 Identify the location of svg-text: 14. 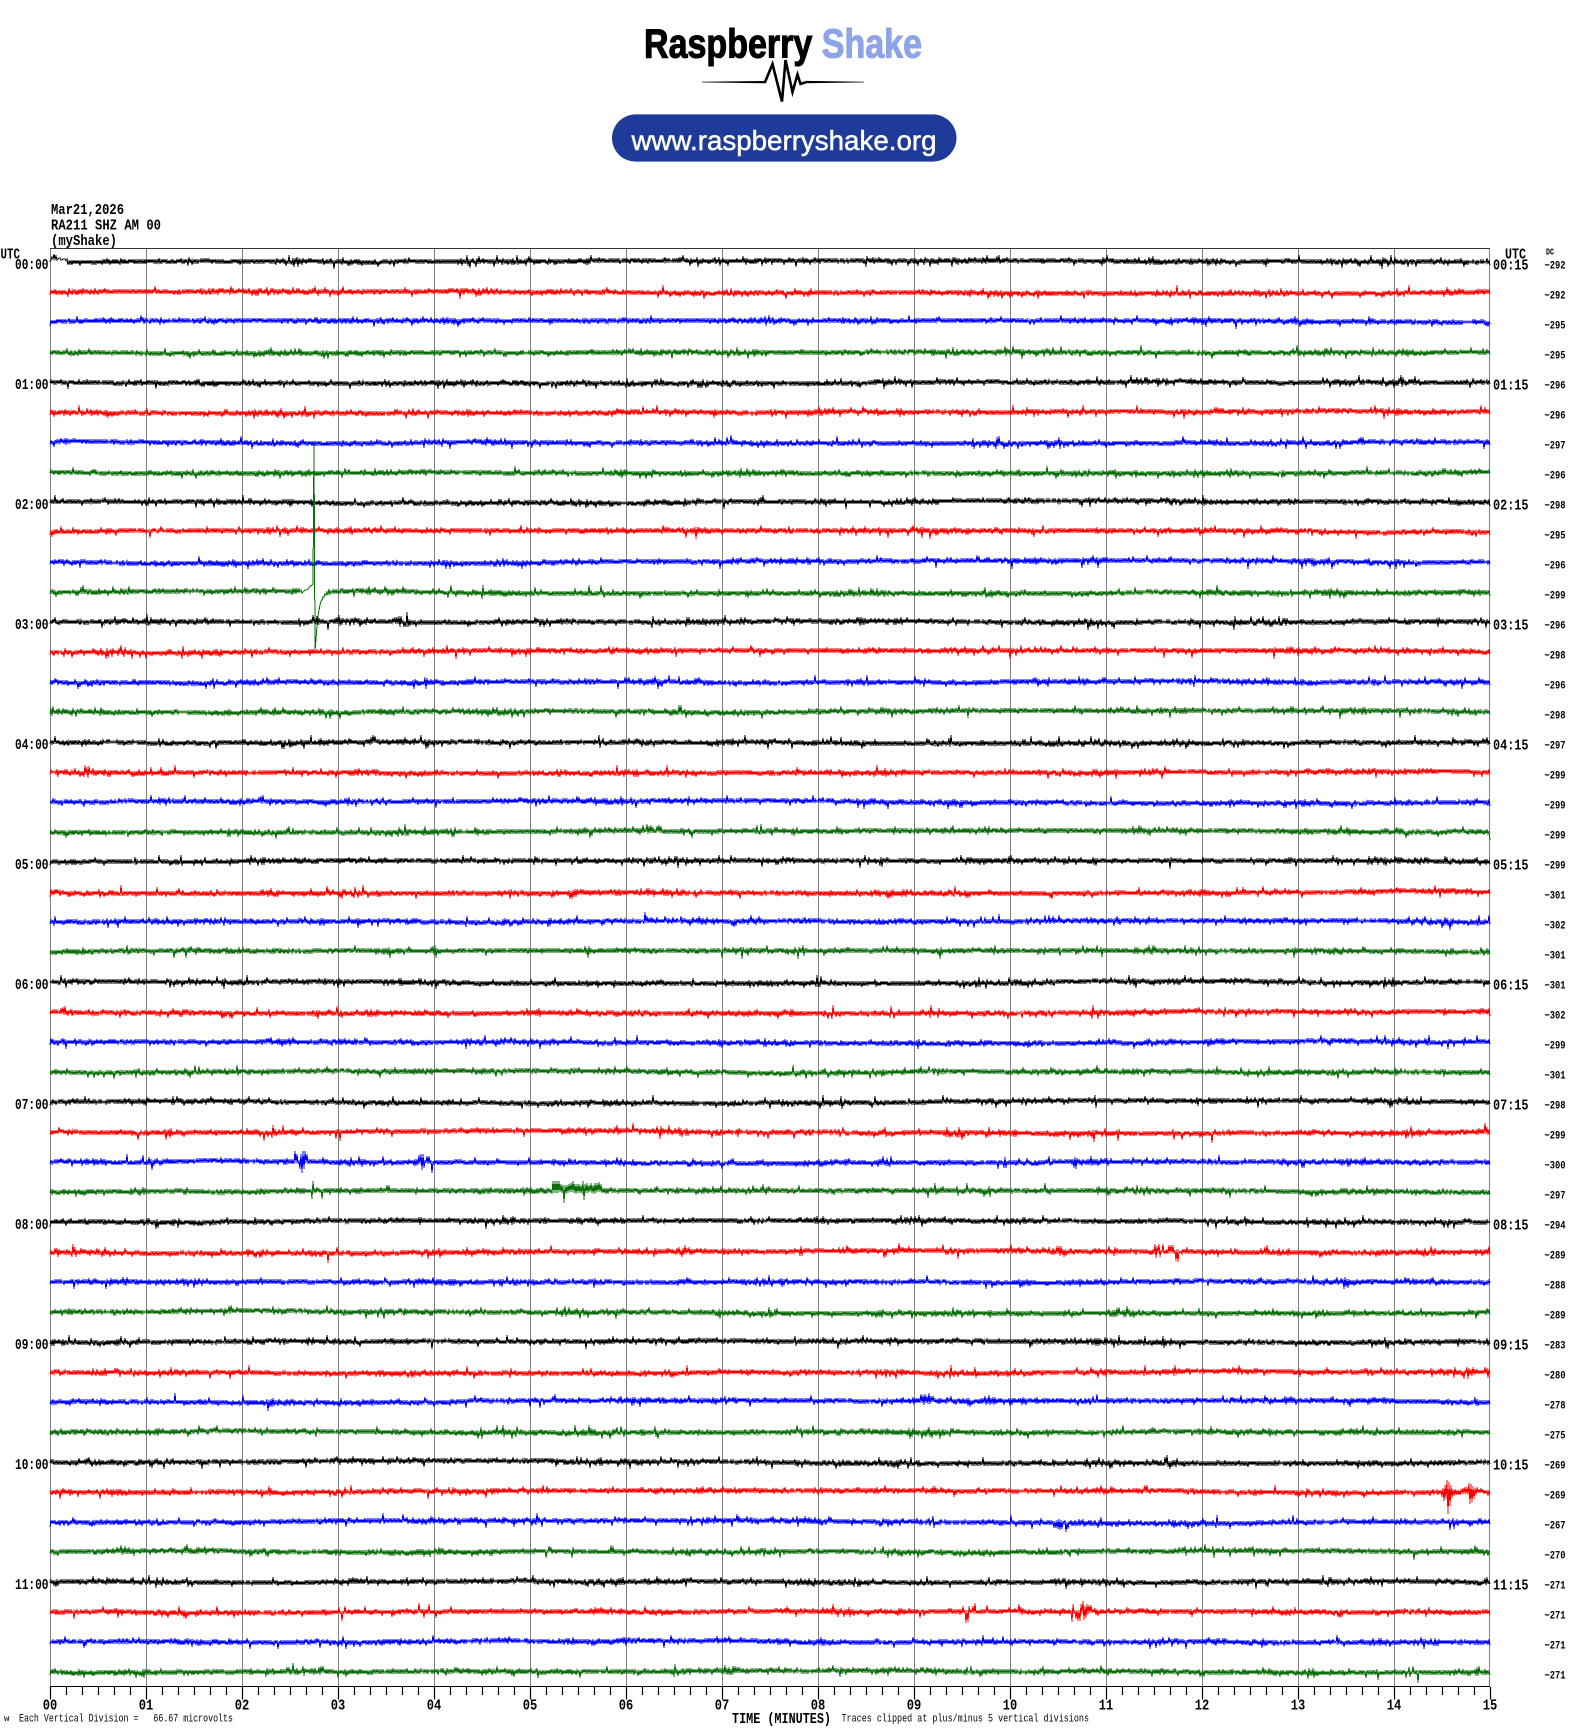
(1394, 1706).